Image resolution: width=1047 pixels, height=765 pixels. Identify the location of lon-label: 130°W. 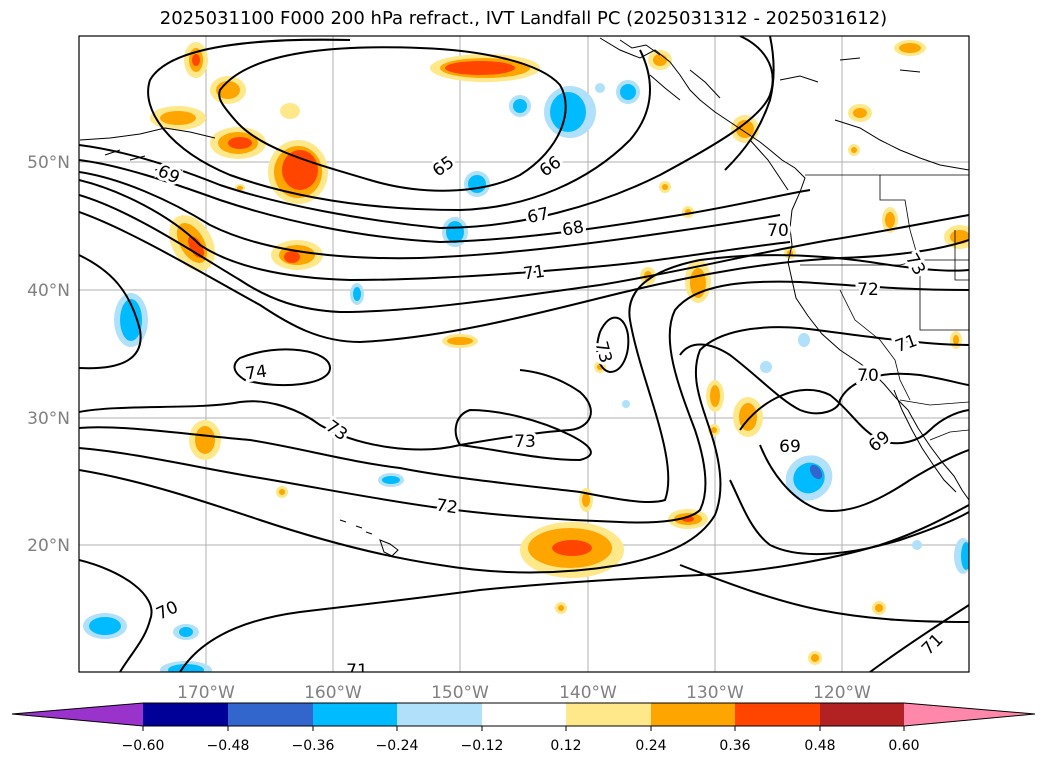
(715, 693).